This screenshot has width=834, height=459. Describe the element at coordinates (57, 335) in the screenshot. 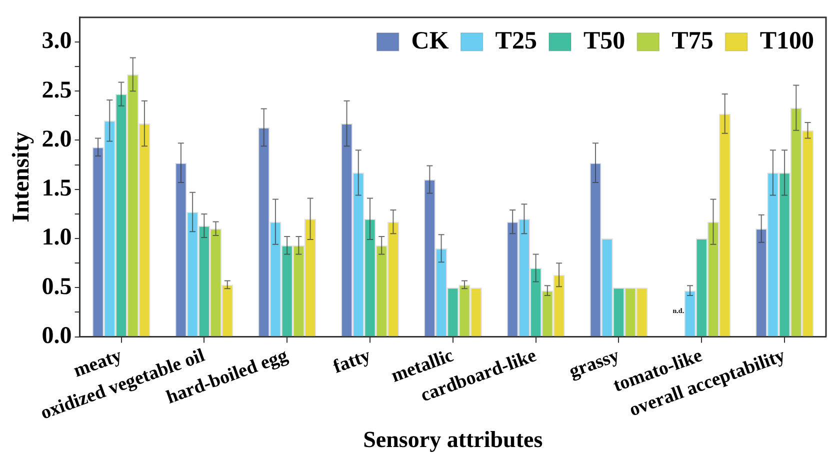

I see `y-tick-label: 0.0` at that location.